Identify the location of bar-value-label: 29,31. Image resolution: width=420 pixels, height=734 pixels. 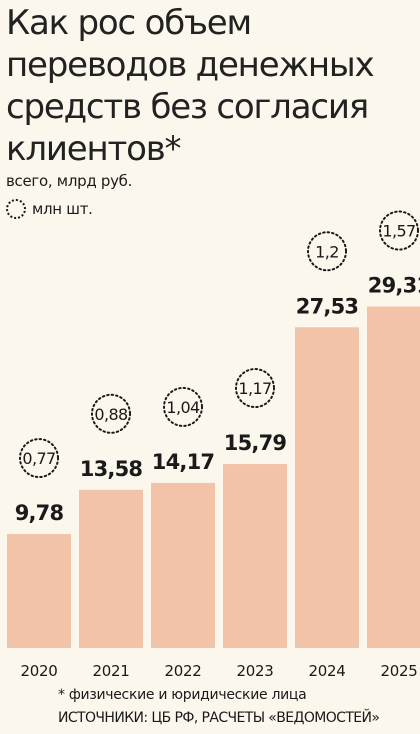
(394, 286).